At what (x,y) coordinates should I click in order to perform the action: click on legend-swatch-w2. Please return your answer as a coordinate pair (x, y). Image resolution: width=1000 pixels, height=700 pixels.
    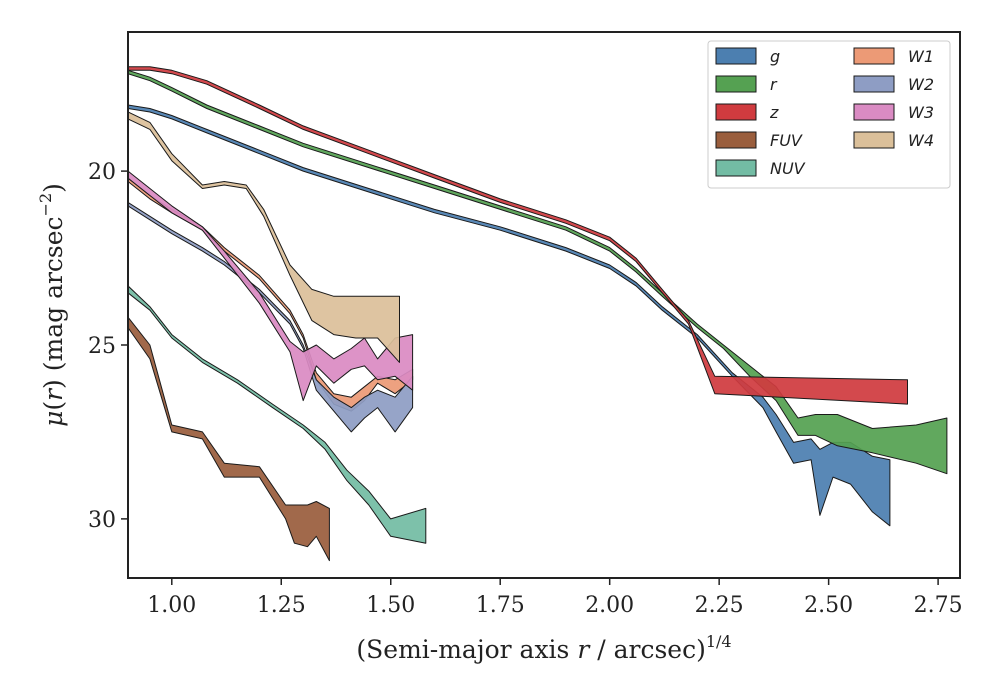
    Looking at the image, I should click on (874, 84).